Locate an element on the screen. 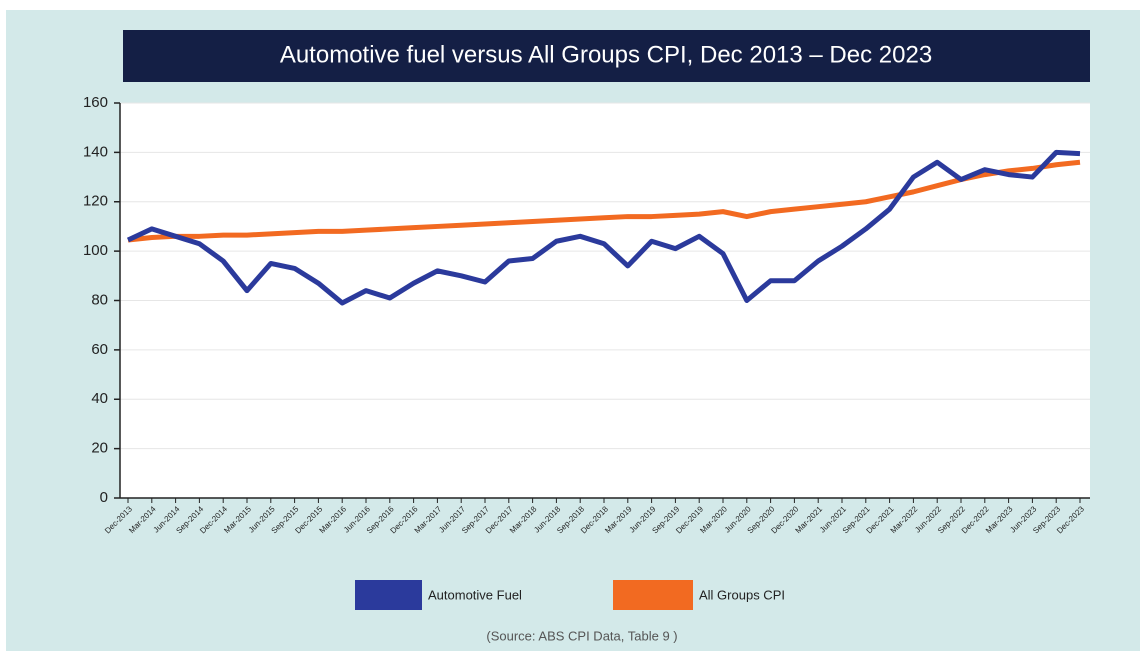 Image resolution: width=1145 pixels, height=651 pixels. y-tick-label: 80 is located at coordinates (99, 299).